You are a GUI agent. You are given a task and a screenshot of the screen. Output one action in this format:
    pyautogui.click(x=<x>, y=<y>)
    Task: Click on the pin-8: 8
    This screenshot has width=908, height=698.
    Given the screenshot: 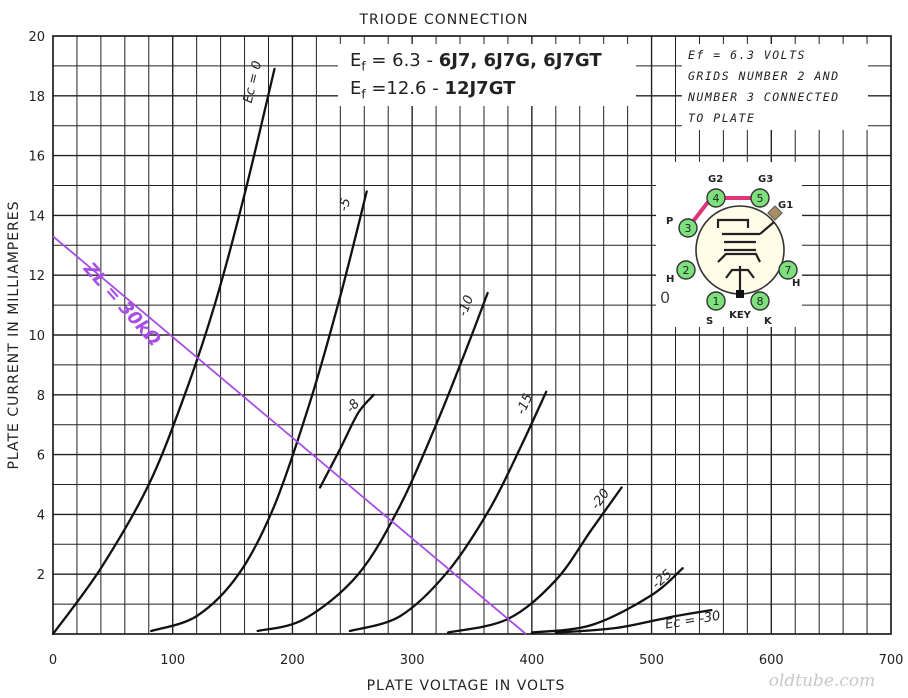 What is the action you would take?
    pyautogui.click(x=760, y=301)
    